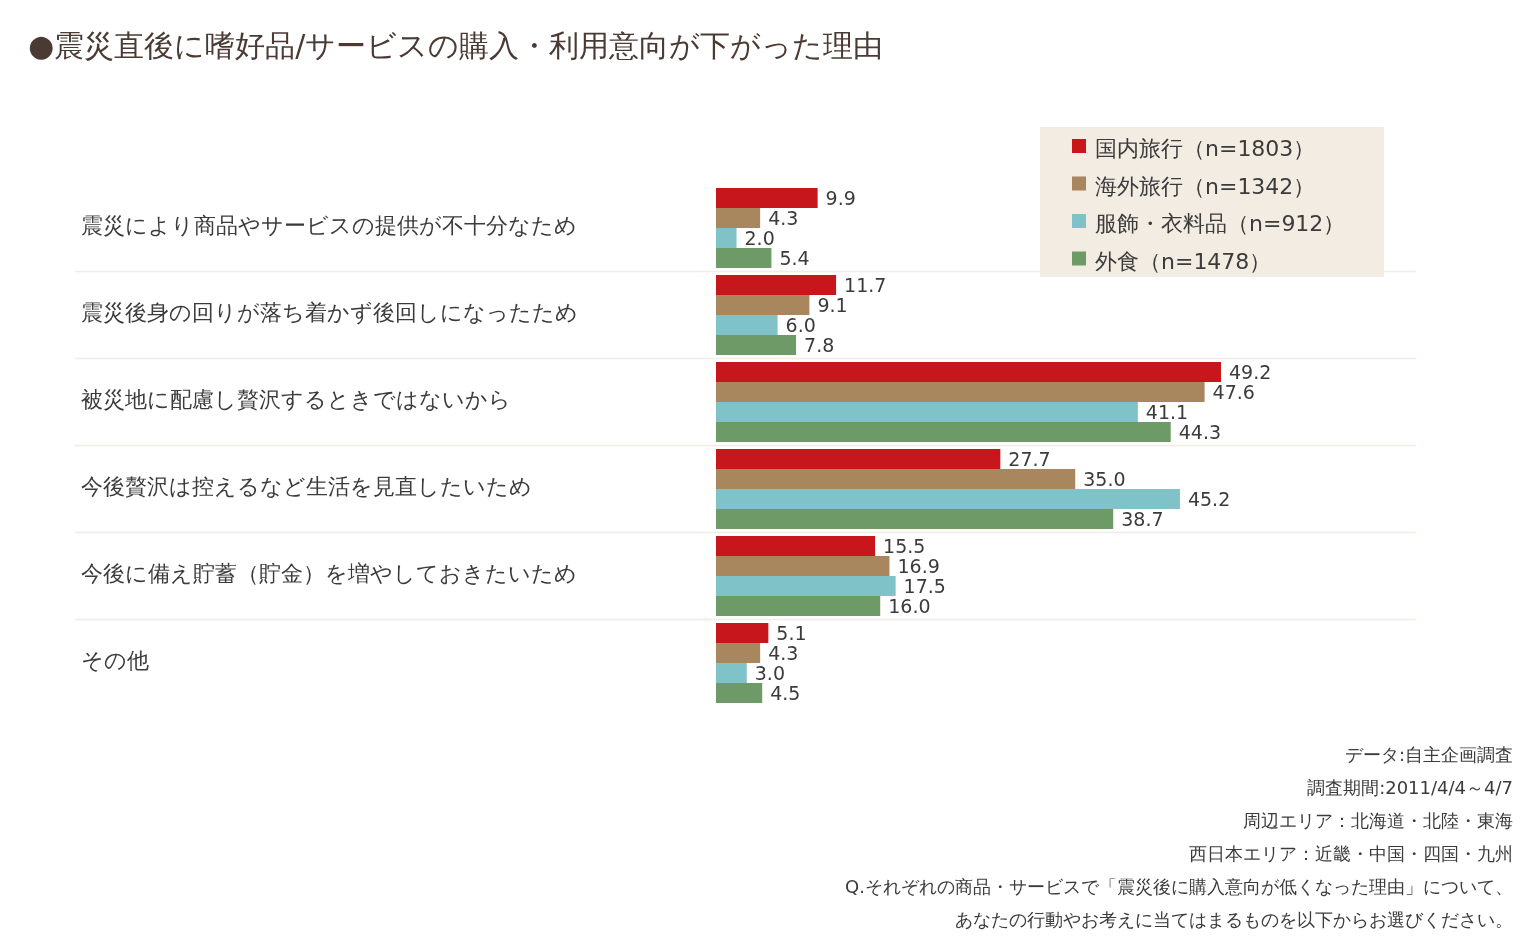 The width and height of the screenshot is (1531, 938). Describe the element at coordinates (1220, 223) in the screenshot. I see `legend-label: 服飾・衣料品（n=912）` at that location.